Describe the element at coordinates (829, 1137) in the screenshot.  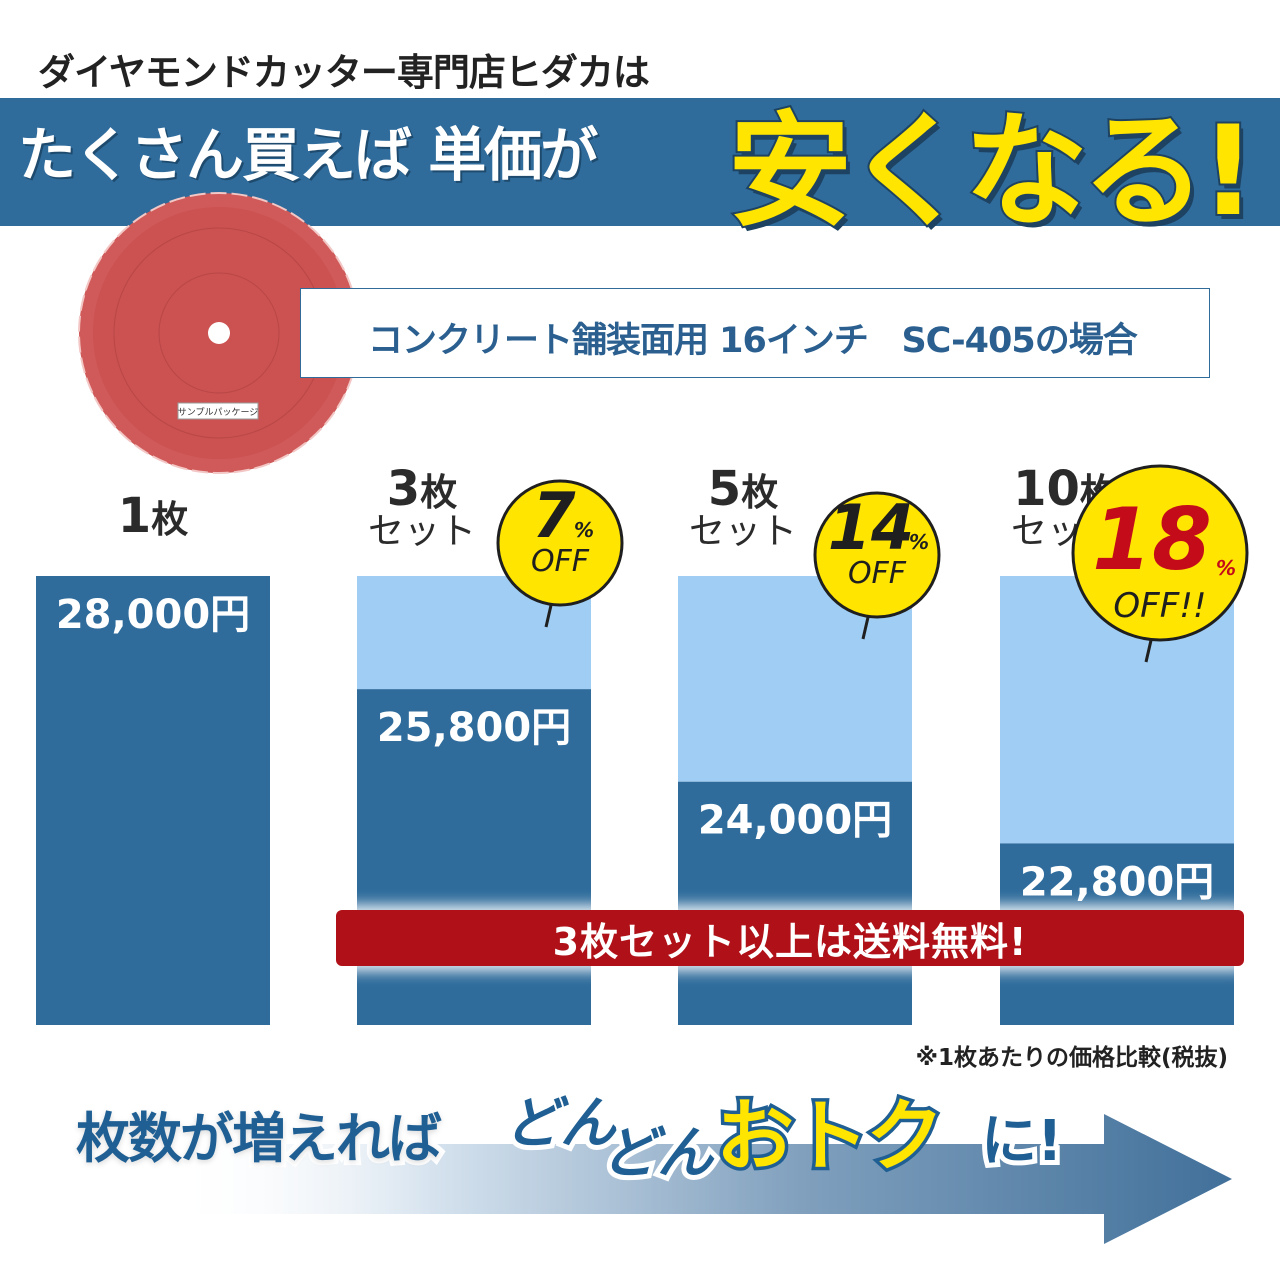
I see `slogan-part3: おトク` at that location.